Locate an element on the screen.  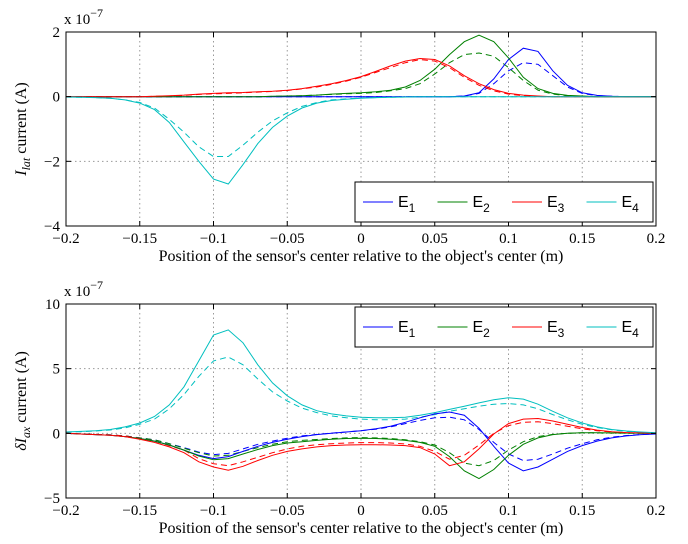
y-tick-label: 5 is located at coordinates (57, 370).